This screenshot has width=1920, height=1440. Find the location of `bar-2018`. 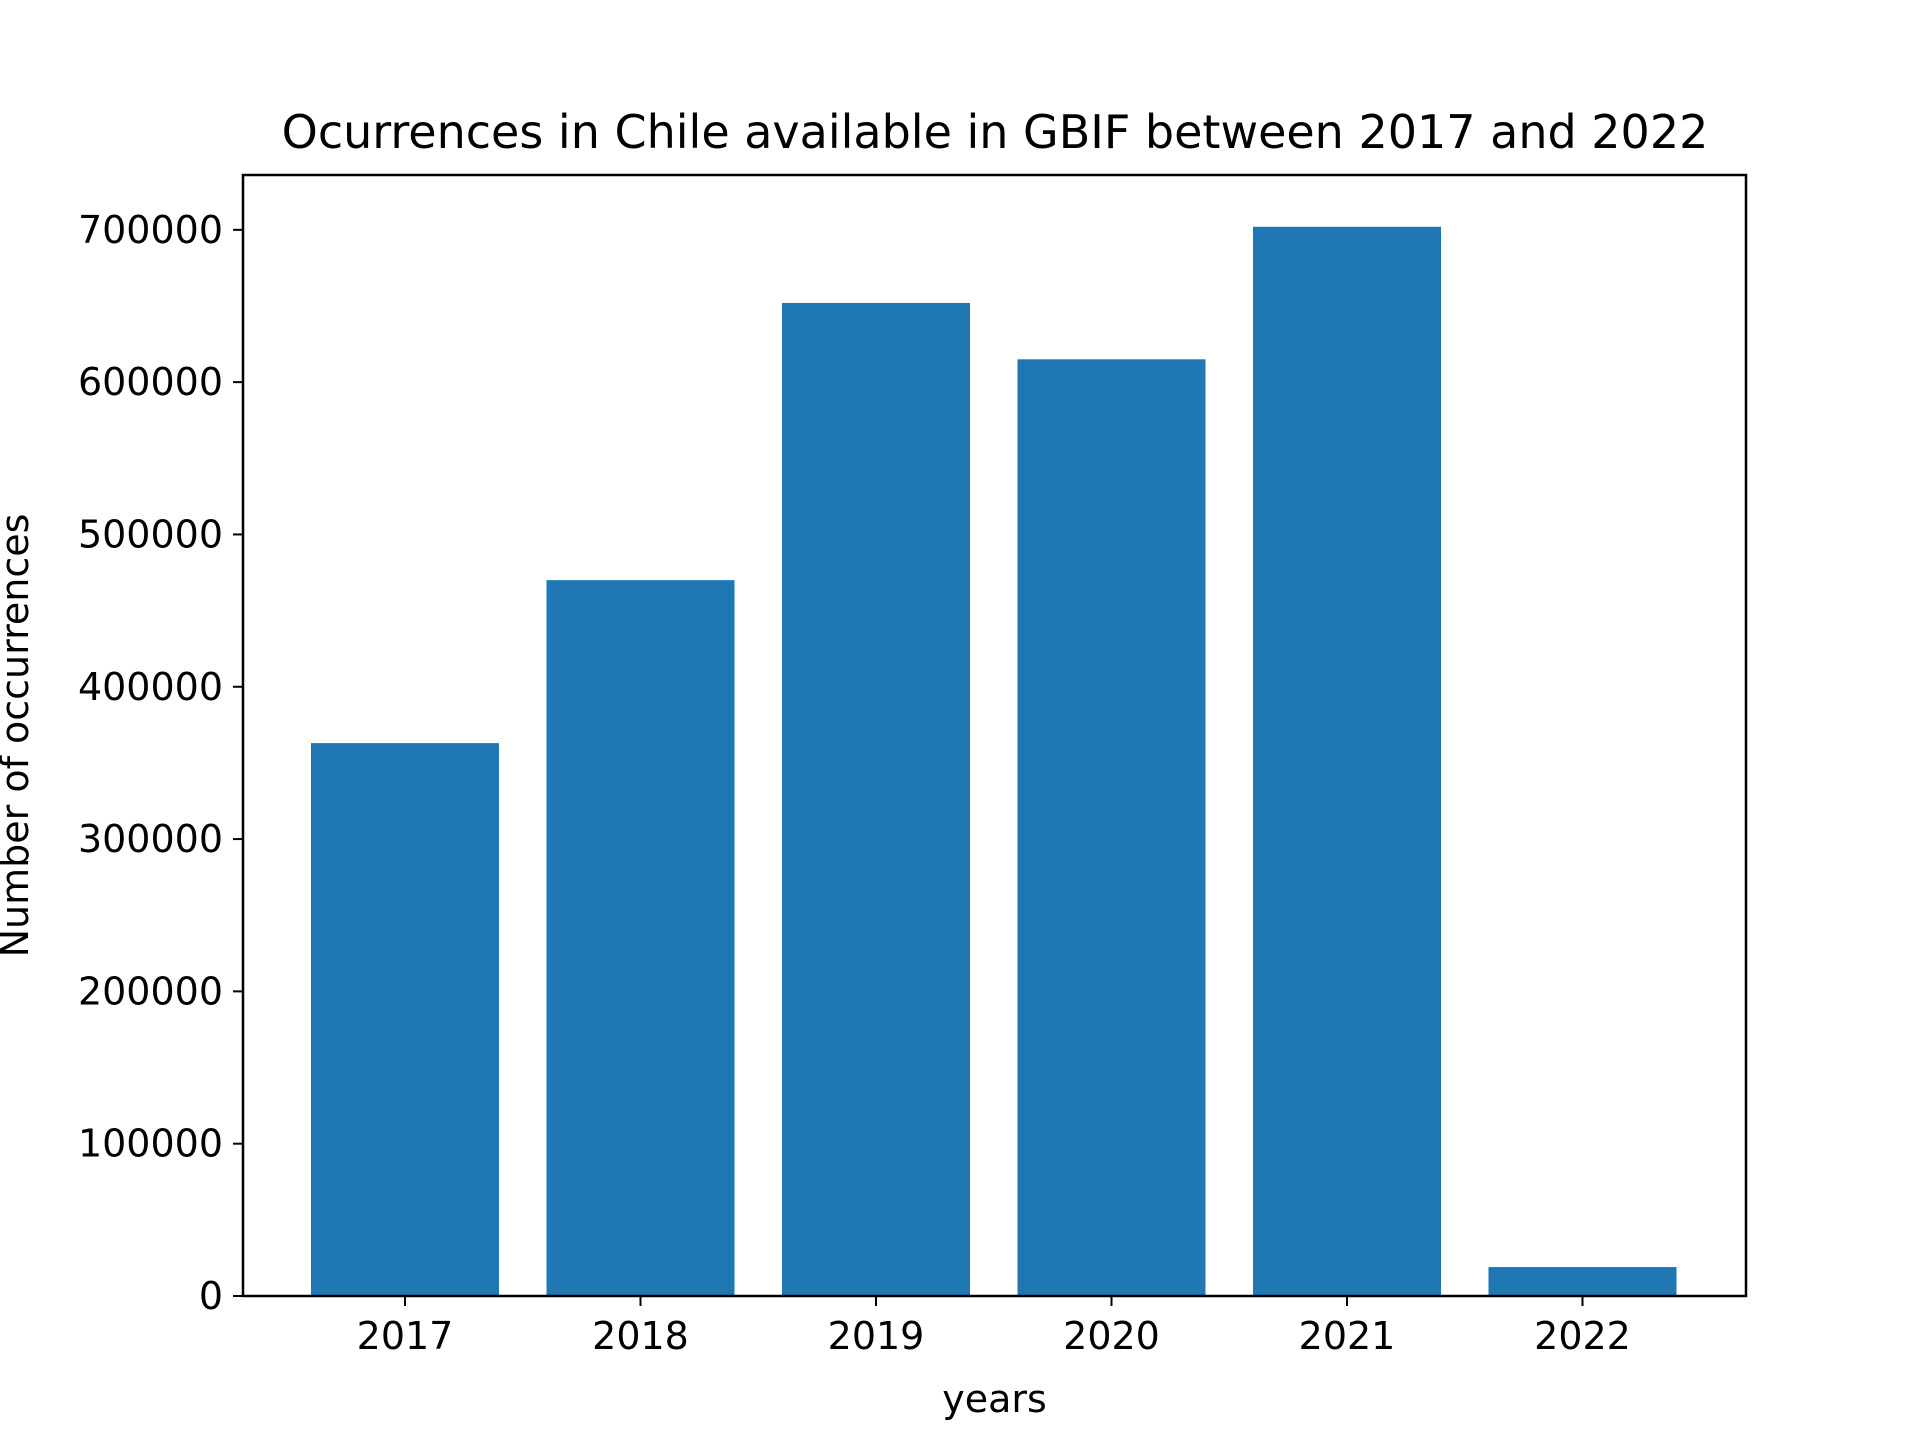

bar-2018 is located at coordinates (640, 938).